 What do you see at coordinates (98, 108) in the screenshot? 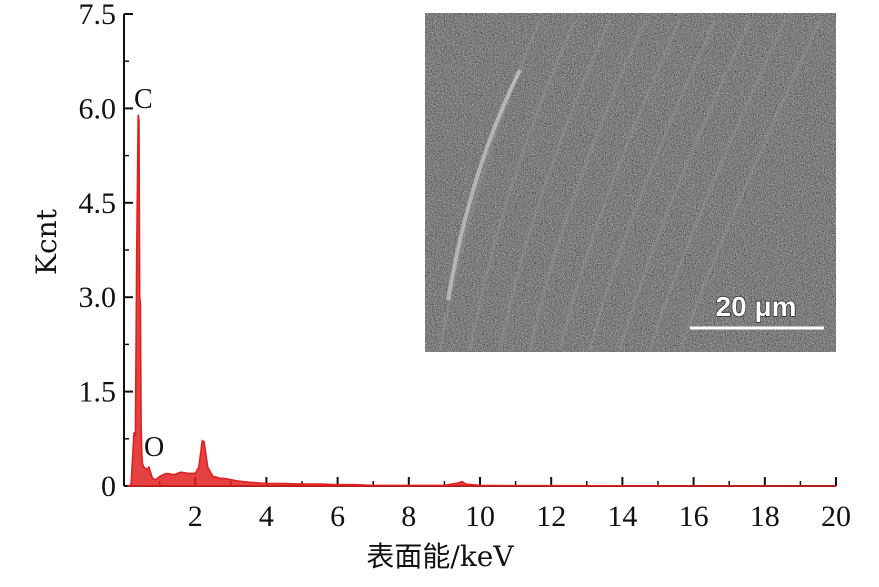
I see `y-tick-label: 6.0` at bounding box center [98, 108].